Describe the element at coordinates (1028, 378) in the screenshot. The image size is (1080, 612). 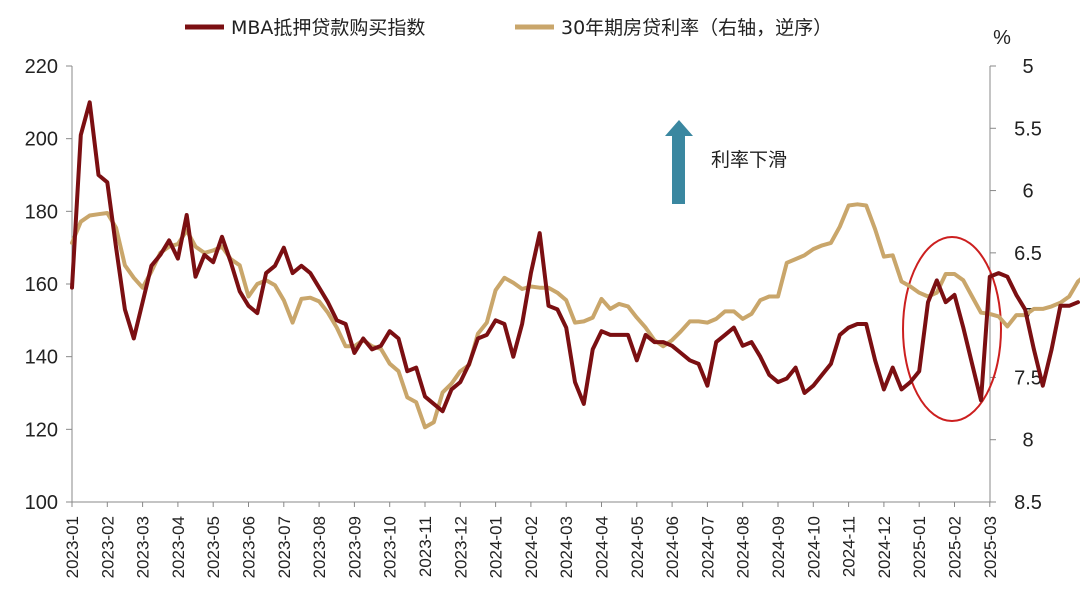
I see `right-tick-label: 7.5` at that location.